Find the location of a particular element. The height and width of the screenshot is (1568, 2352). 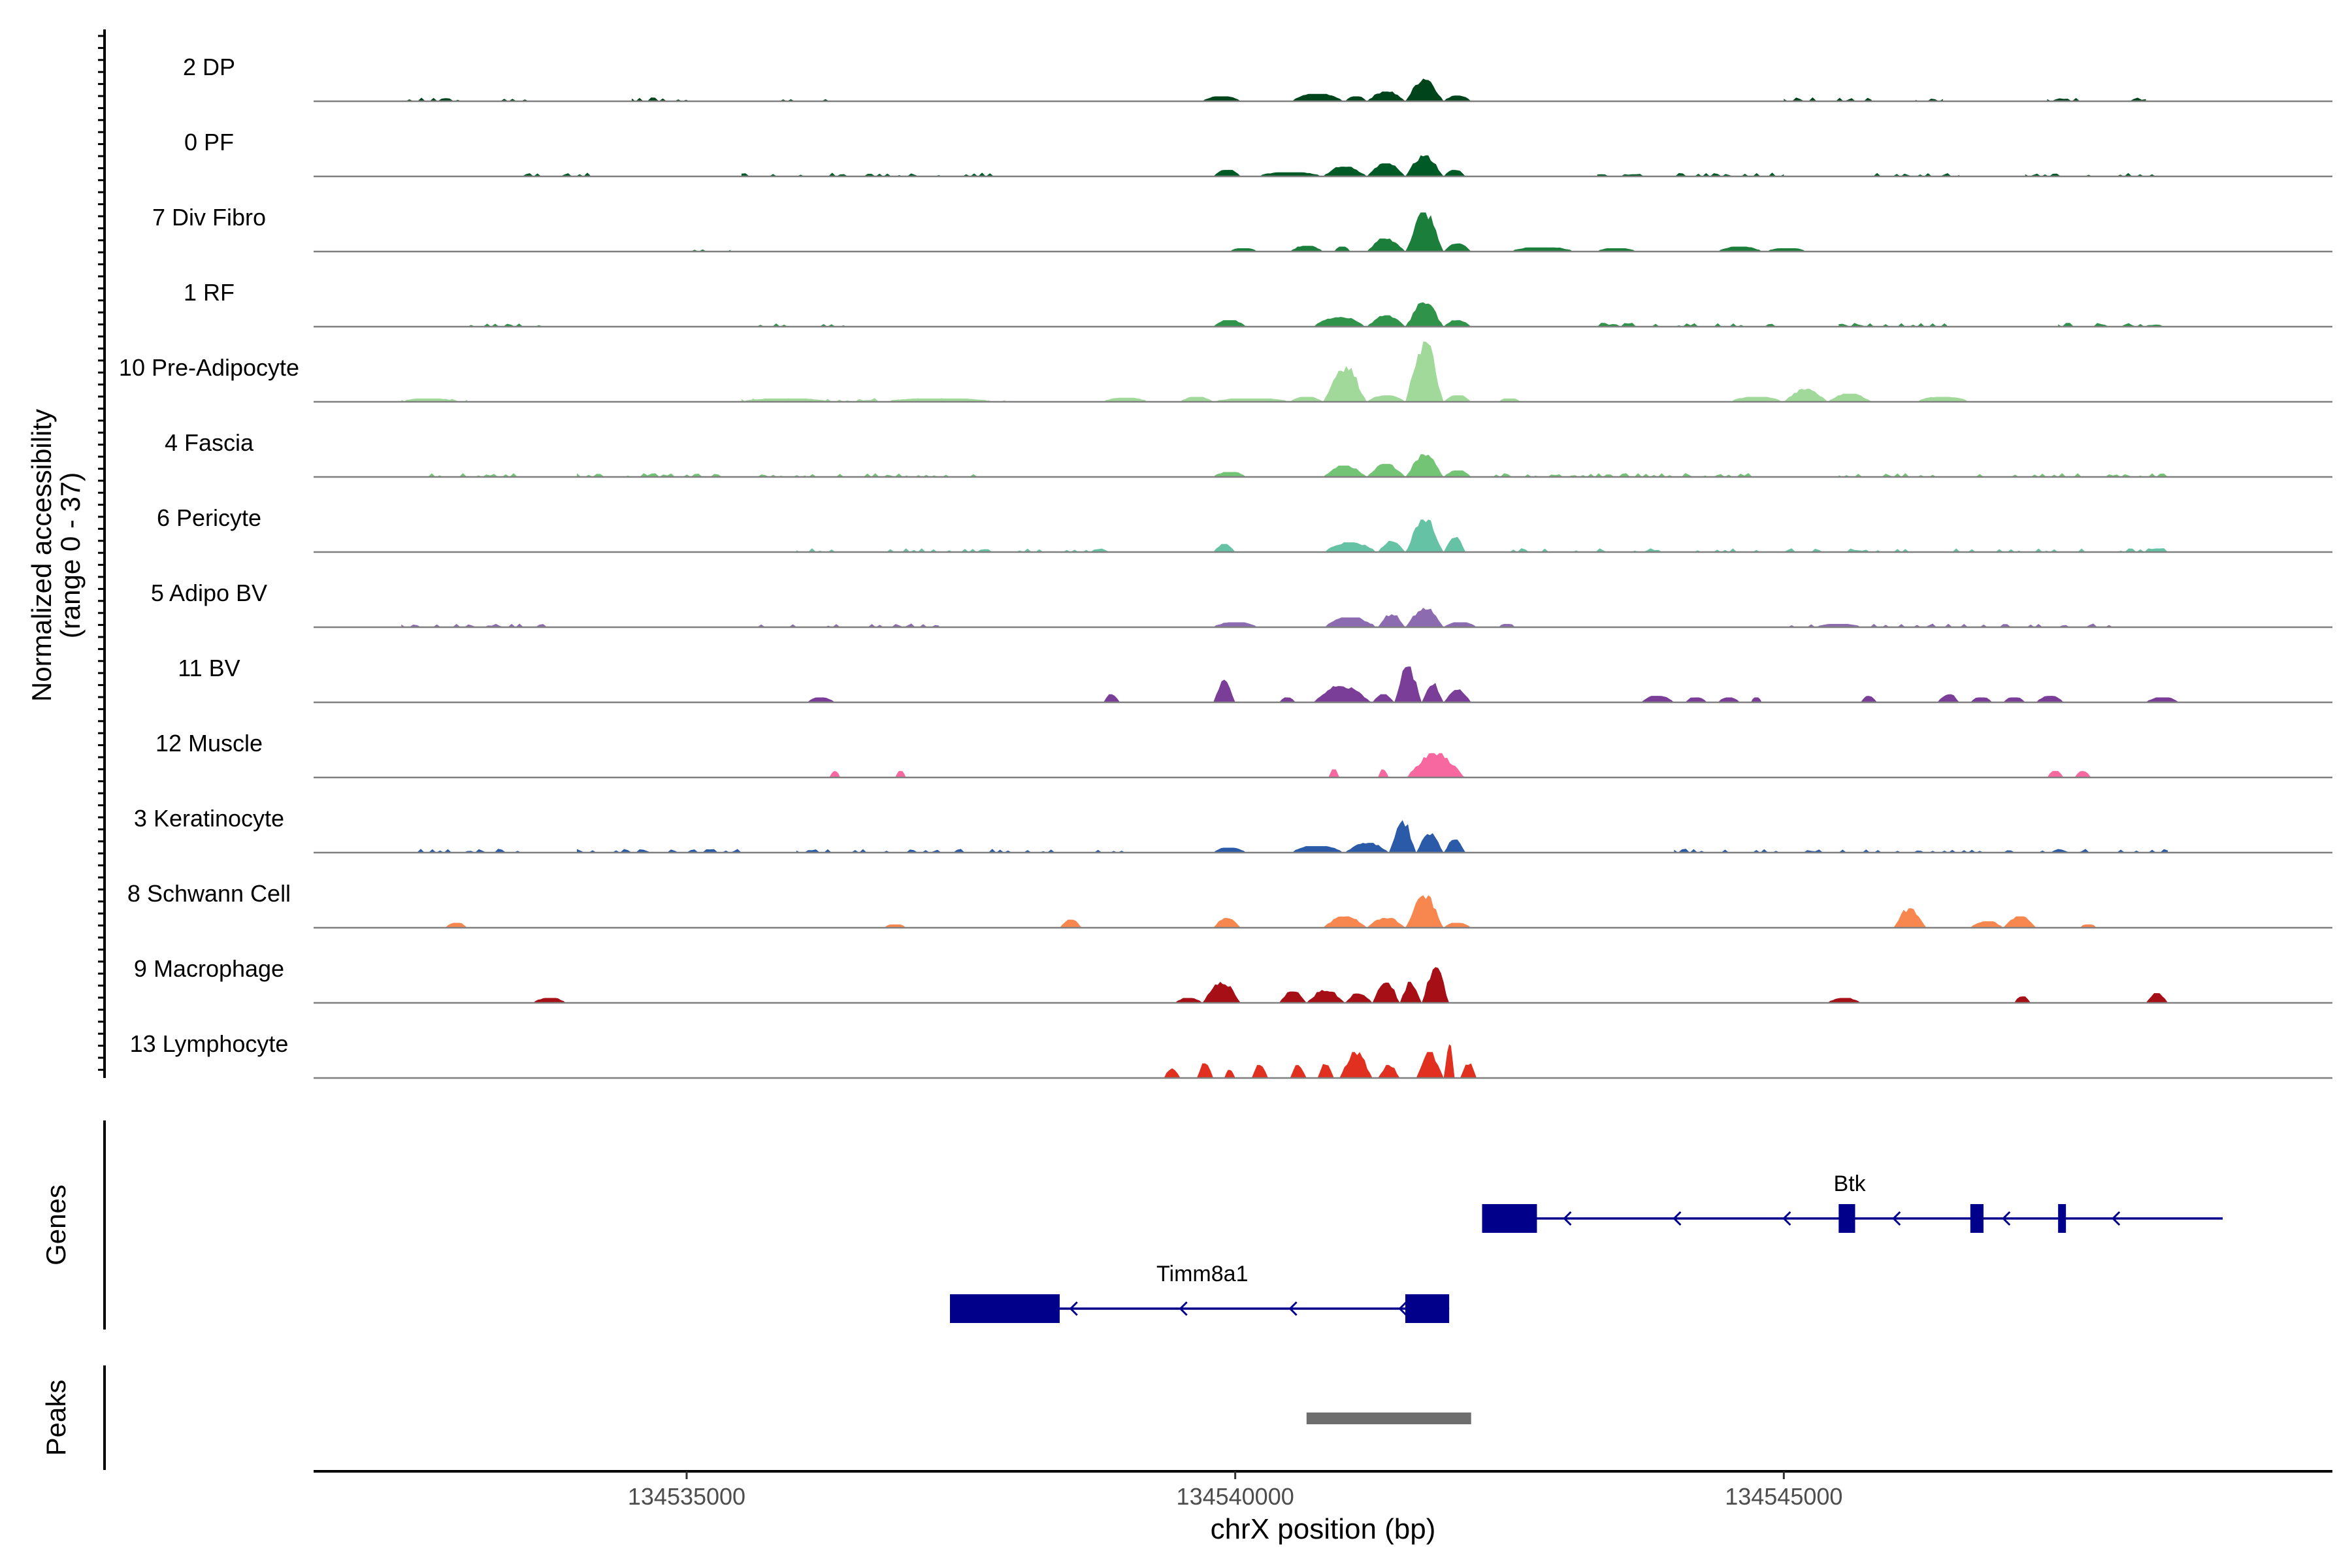

track-9-macrophage: 9 Macrophage is located at coordinates (1233, 979).